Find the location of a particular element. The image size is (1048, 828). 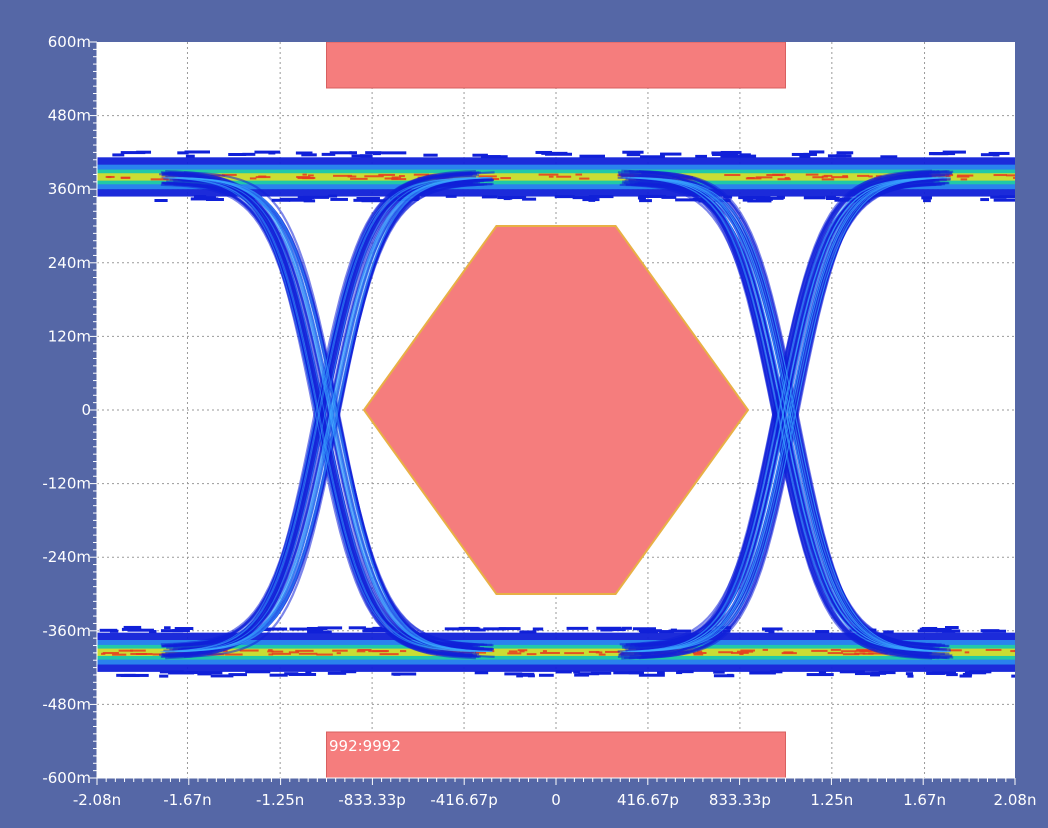

y-tick-label: 600m is located at coordinates (69, 42).